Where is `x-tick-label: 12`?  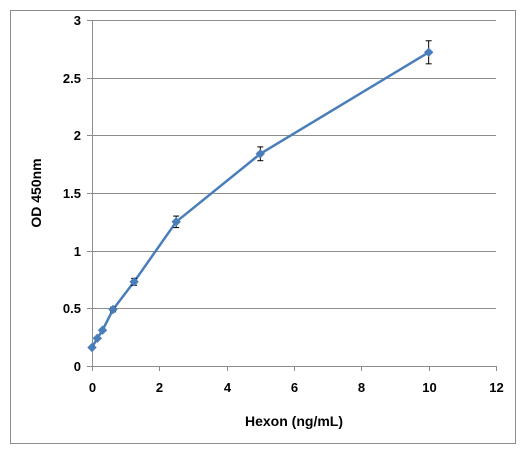
x-tick-label: 12 is located at coordinates (496, 387).